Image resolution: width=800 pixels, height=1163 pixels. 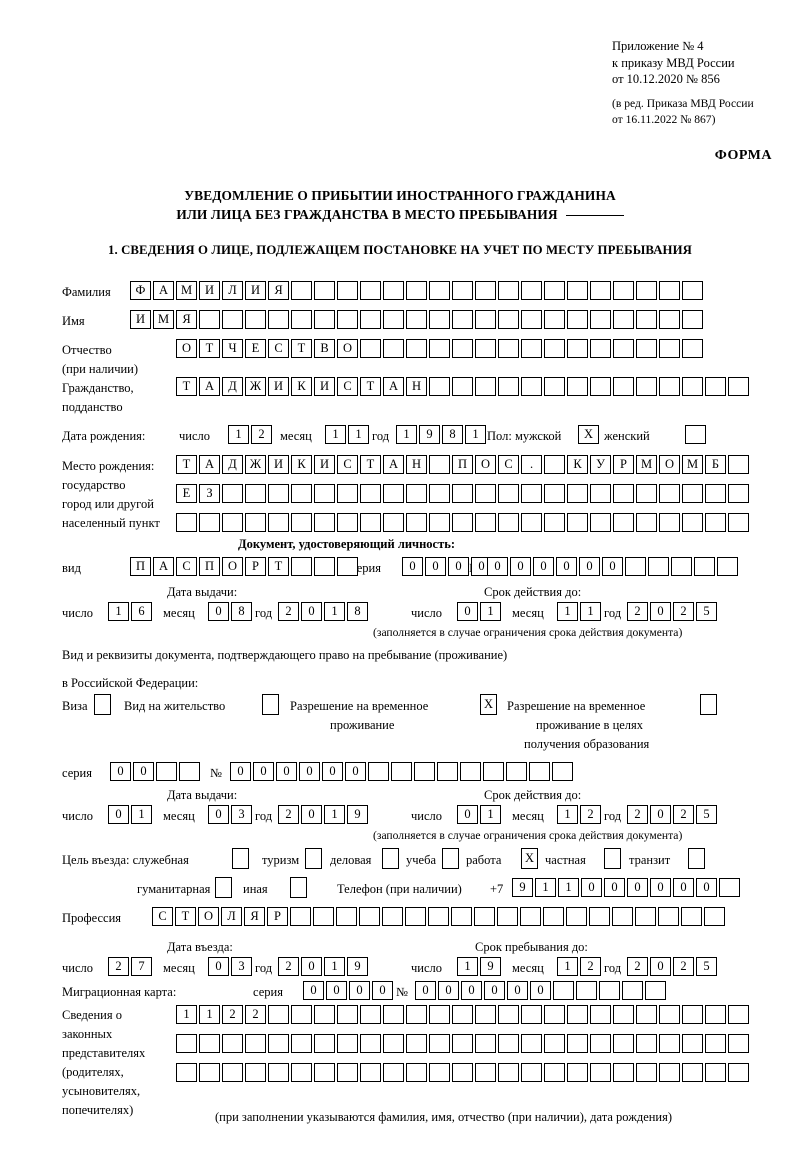 What do you see at coordinates (568, 887) in the screenshot?
I see `field-phone-cell: 1` at bounding box center [568, 887].